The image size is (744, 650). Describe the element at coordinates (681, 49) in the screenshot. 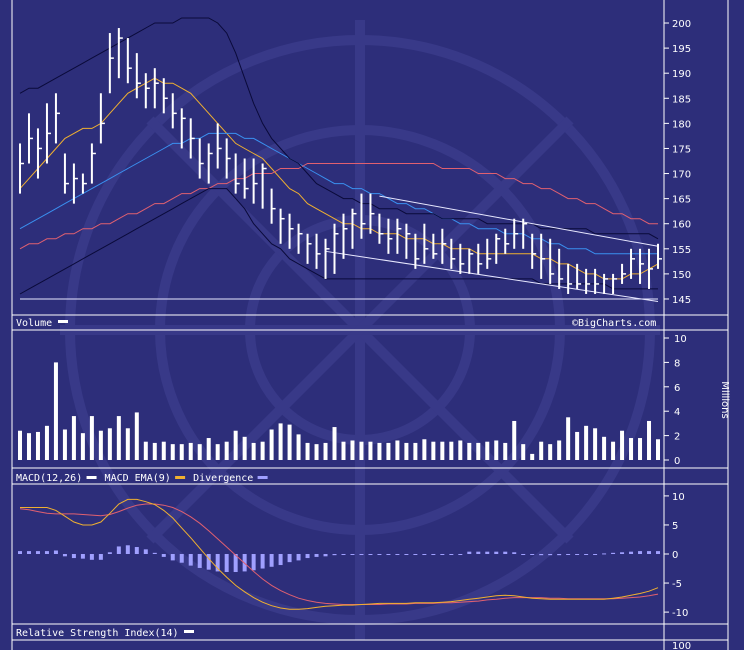

I see `price-tick-label: 195` at that location.